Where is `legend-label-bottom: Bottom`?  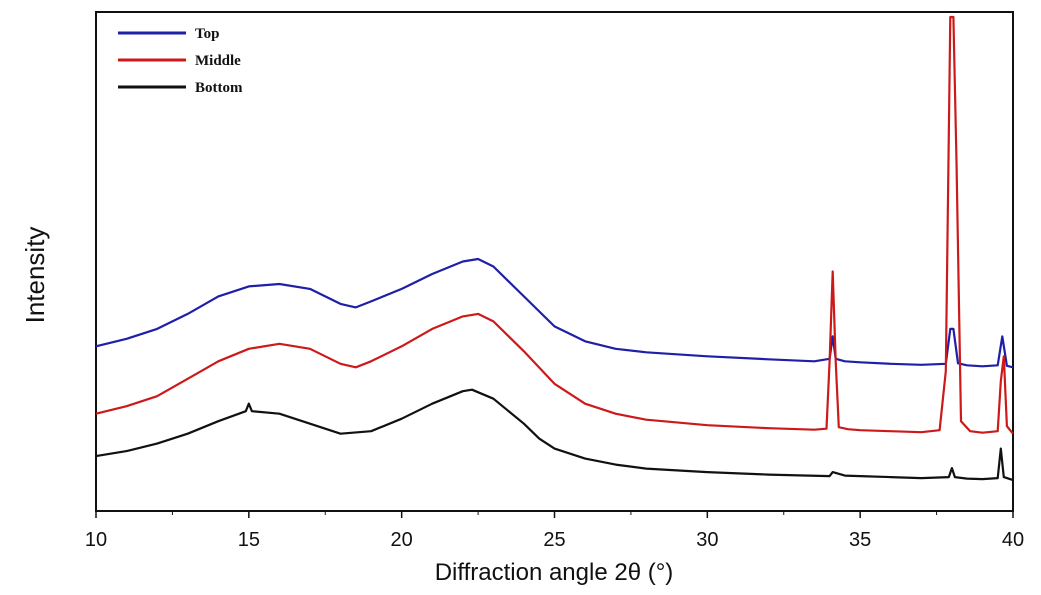
legend-label-bottom: Bottom is located at coordinates (219, 88).